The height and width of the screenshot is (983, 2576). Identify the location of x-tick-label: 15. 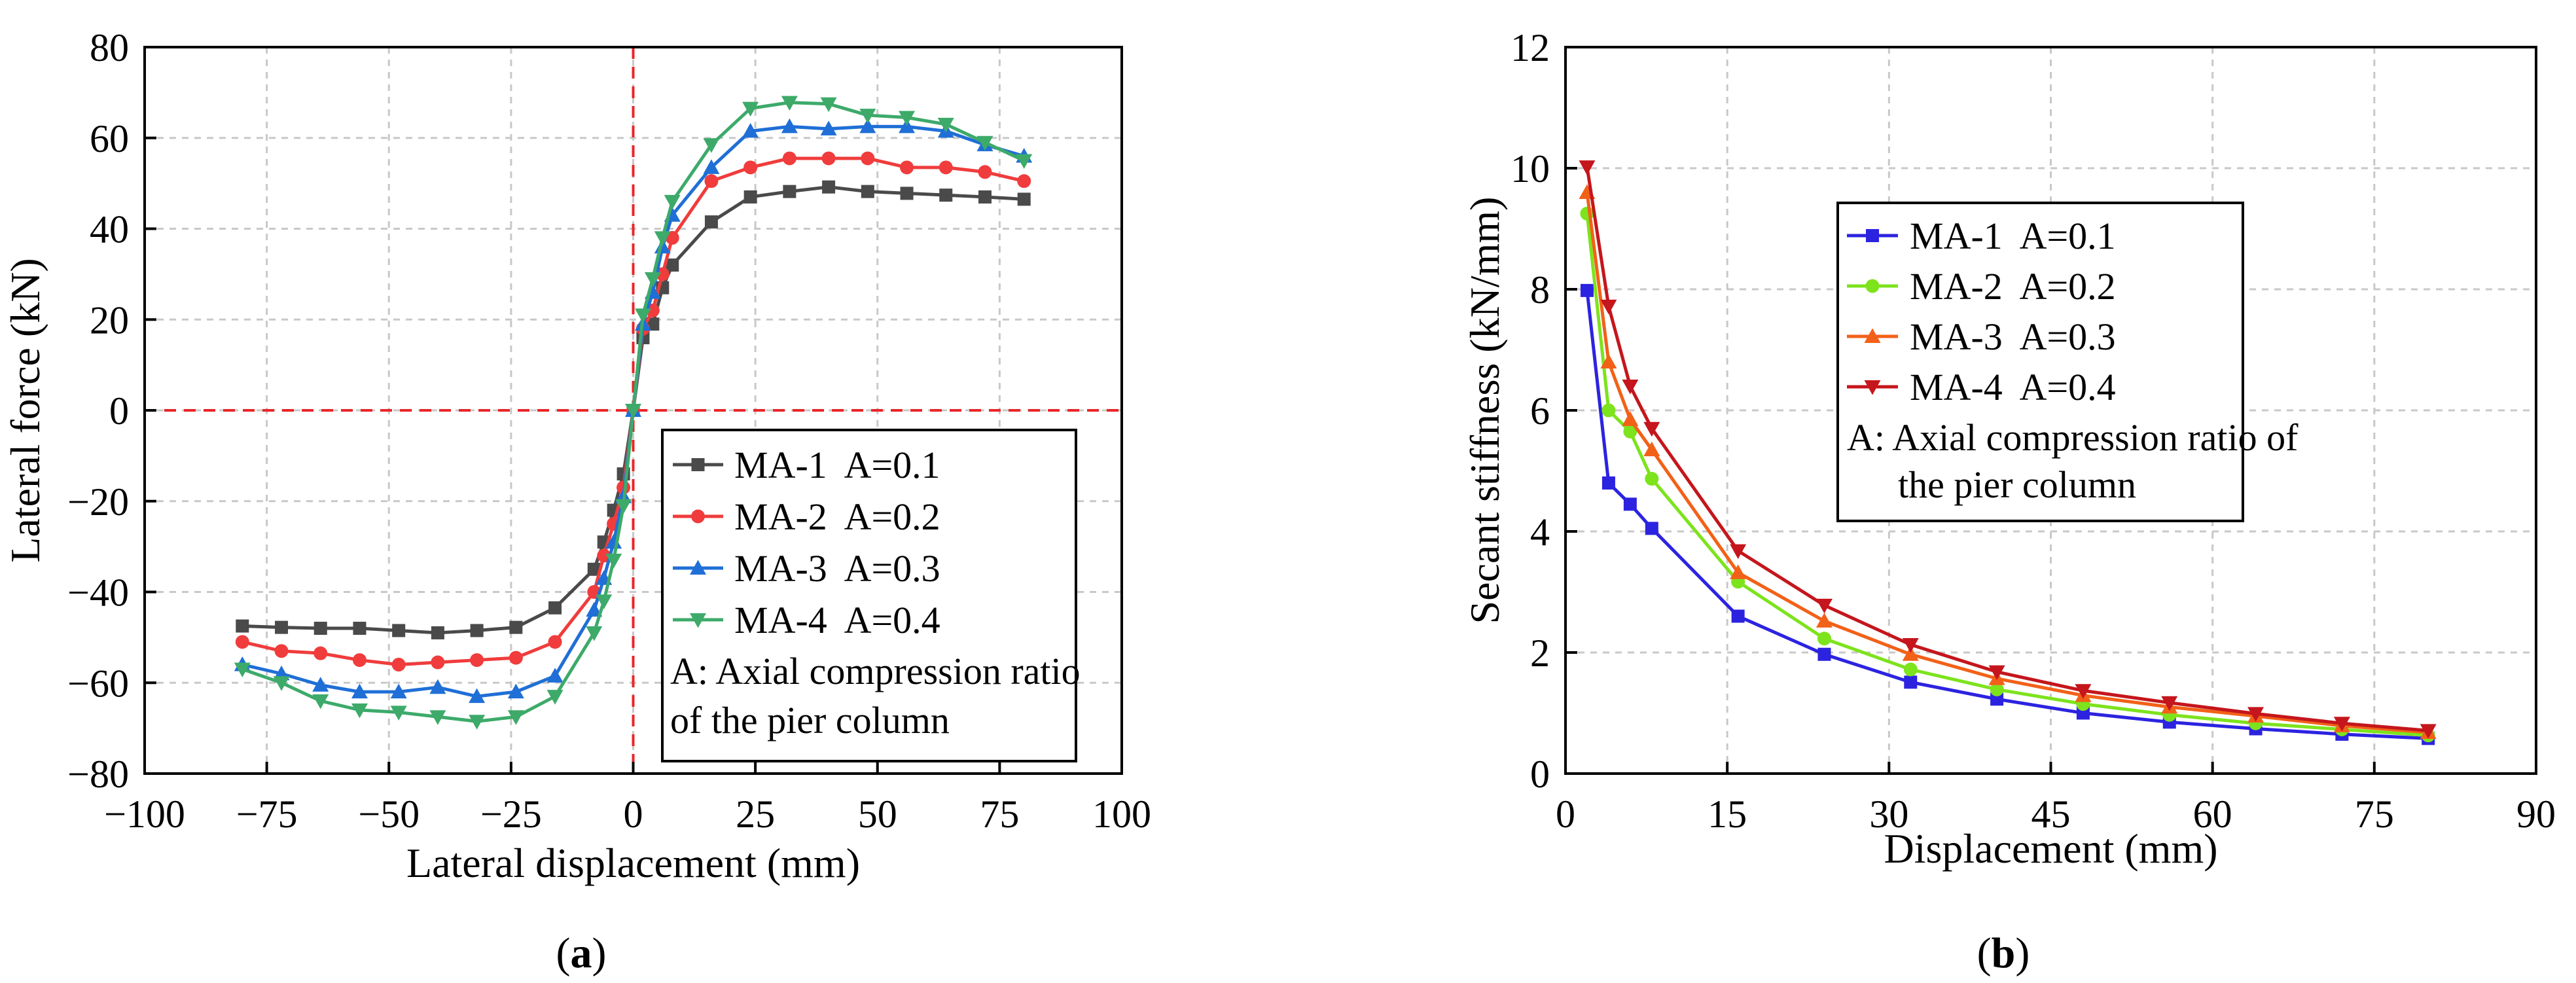
(1727, 814).